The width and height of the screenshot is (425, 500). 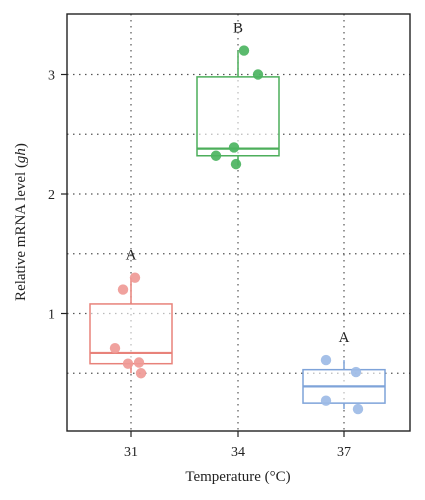 I want to click on y-axis-label-suffix: ), so click(x=21, y=145).